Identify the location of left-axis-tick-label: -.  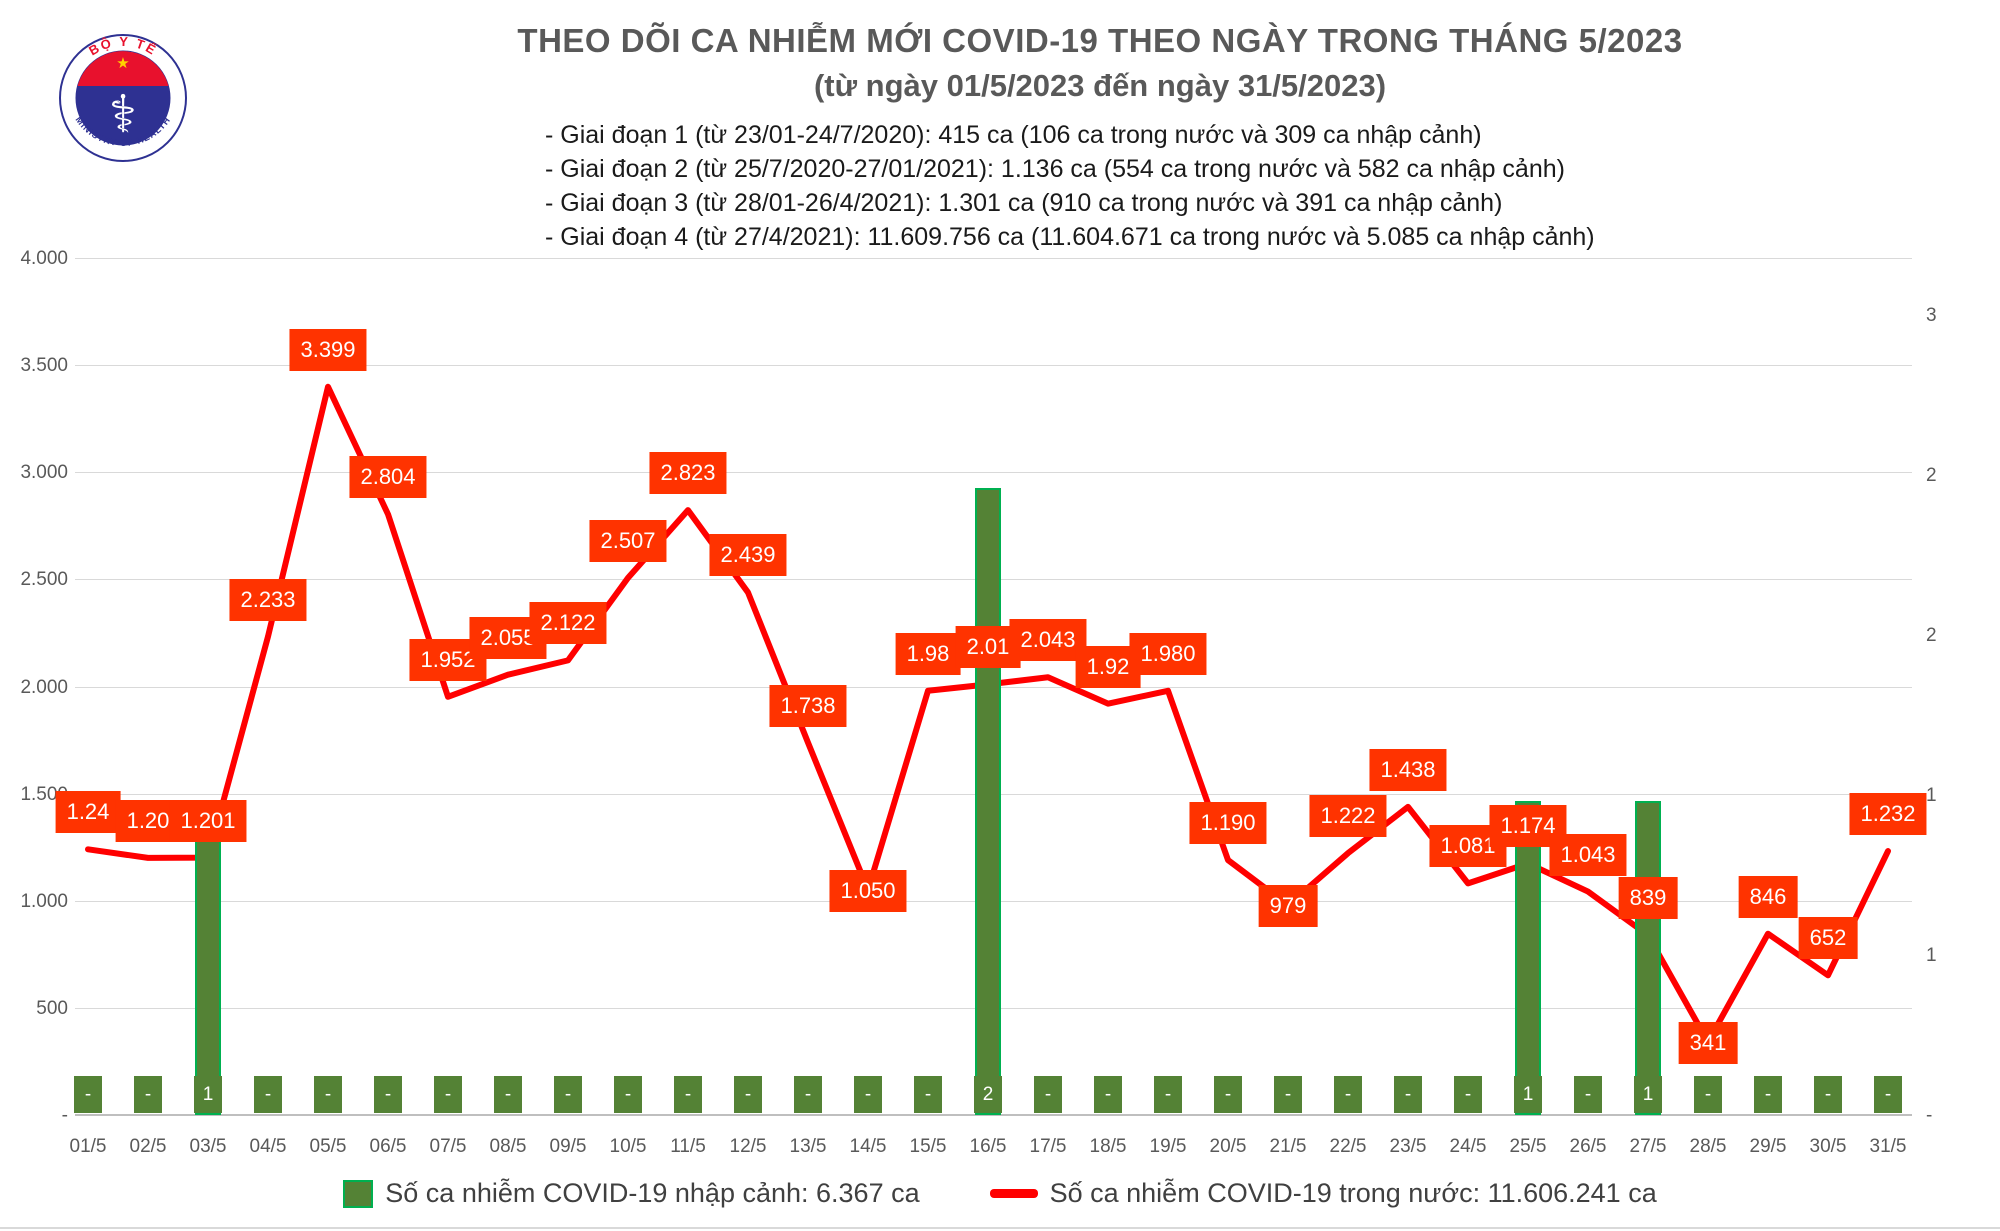
(64, 1115).